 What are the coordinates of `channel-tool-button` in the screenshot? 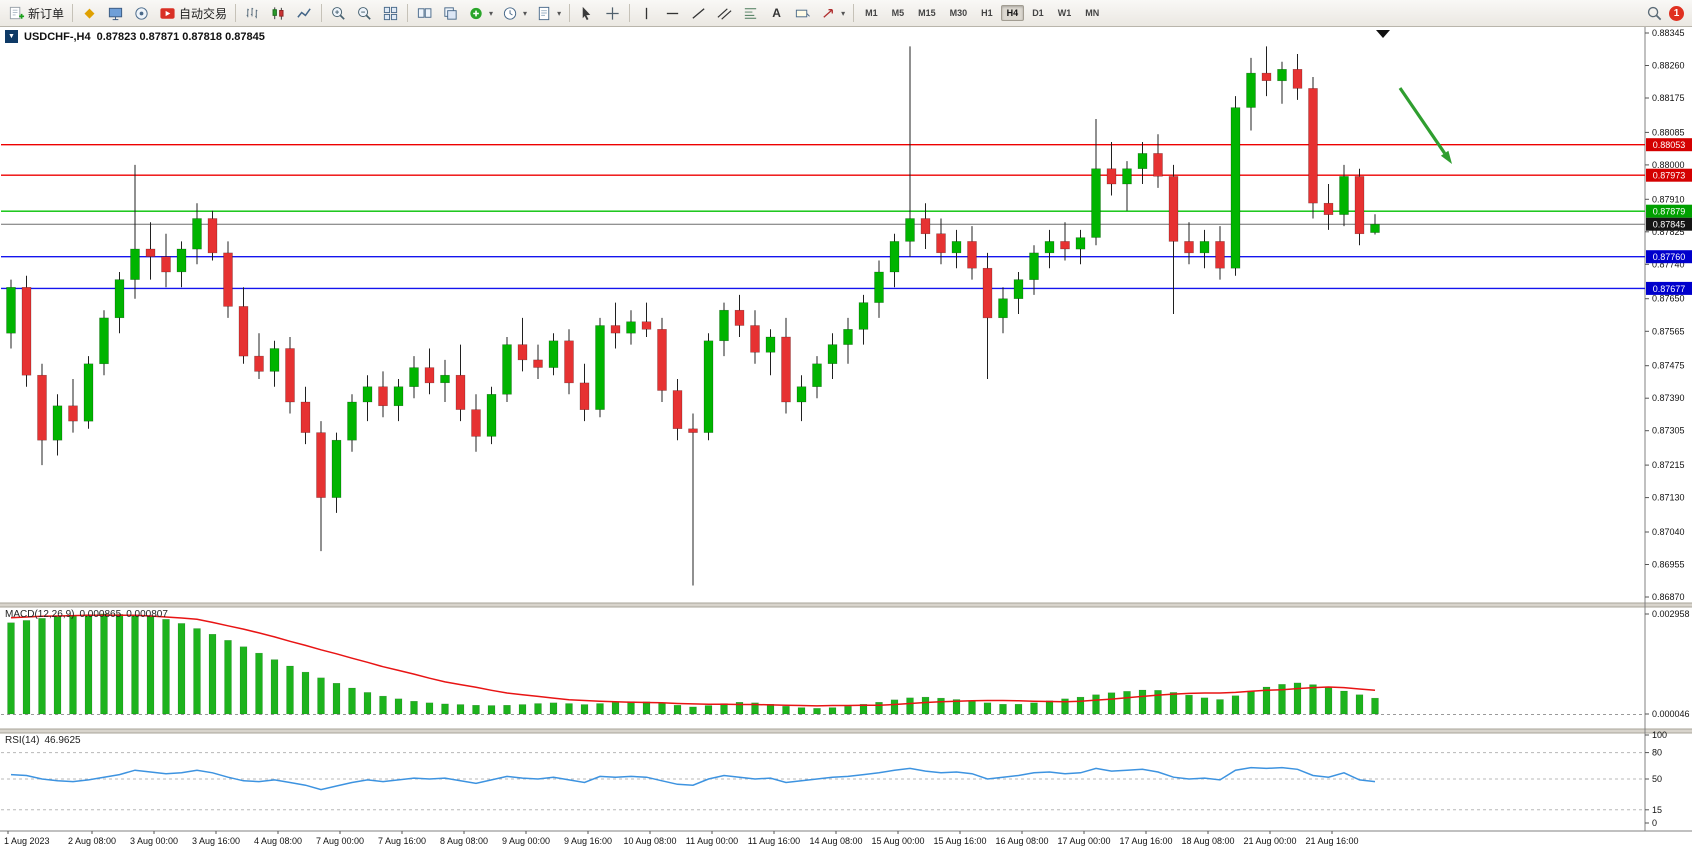 It's located at (724, 13).